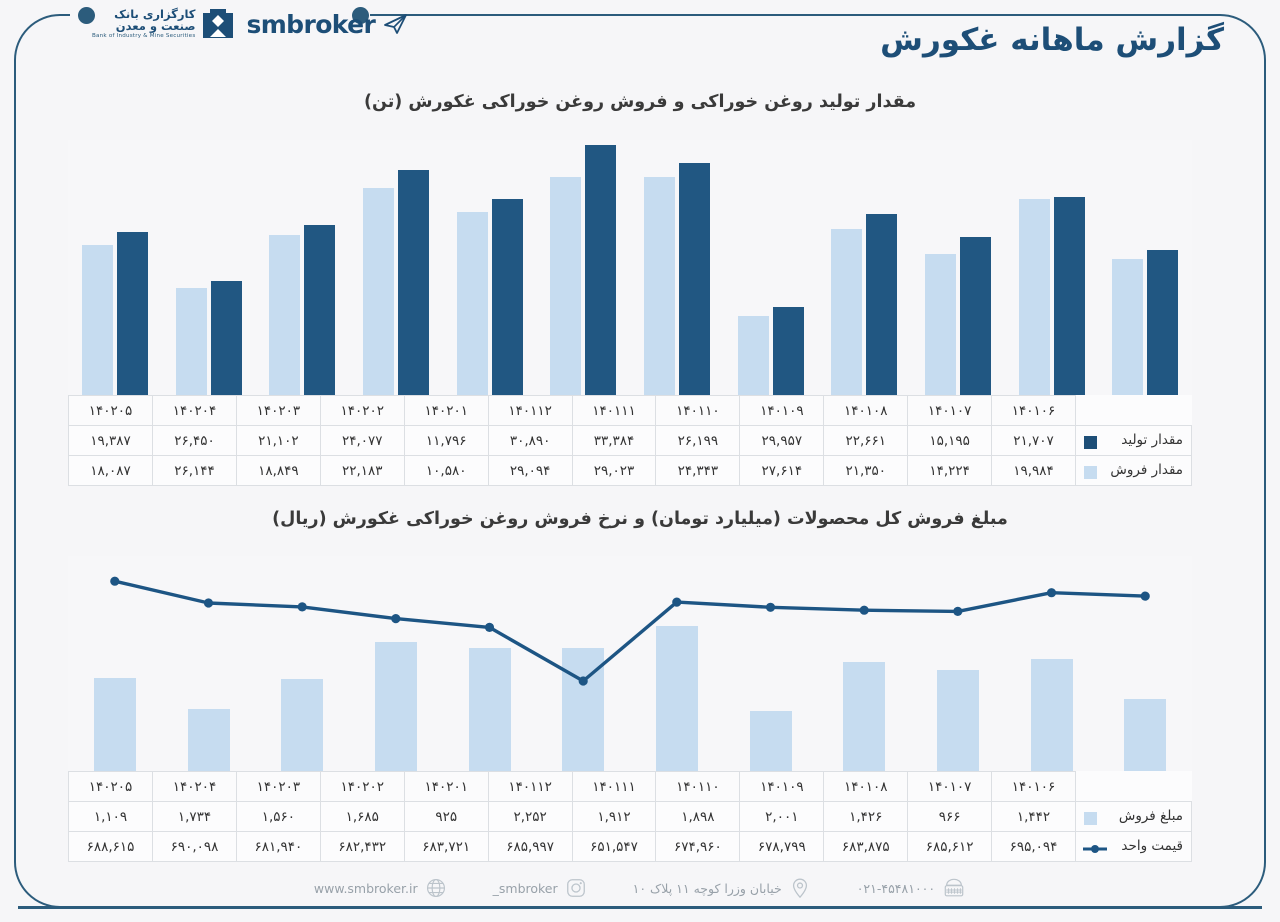 This screenshot has width=1280, height=922. What do you see at coordinates (446, 846) in the screenshot?
I see `table-cell: ۶۸۳,۷۲۱` at bounding box center [446, 846].